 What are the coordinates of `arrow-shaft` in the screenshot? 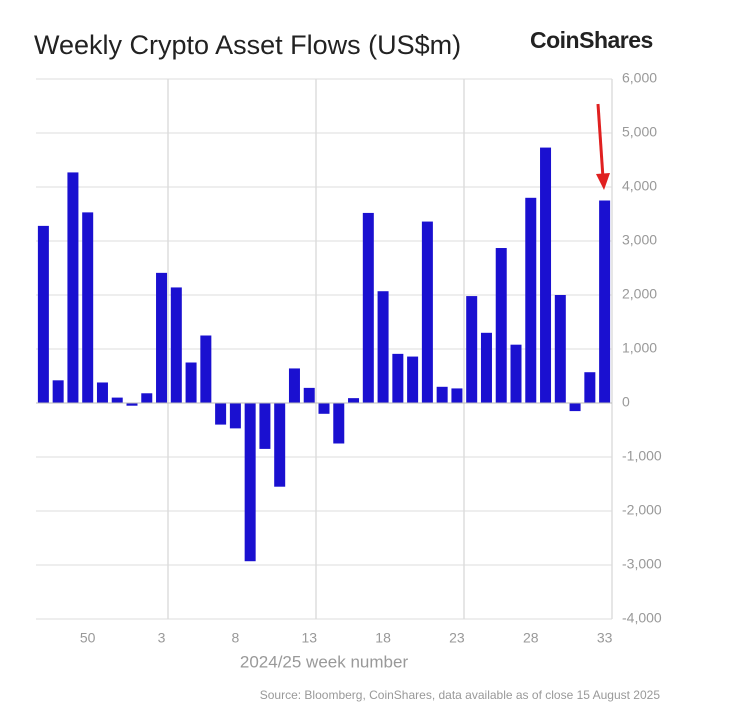 It's located at (600, 141).